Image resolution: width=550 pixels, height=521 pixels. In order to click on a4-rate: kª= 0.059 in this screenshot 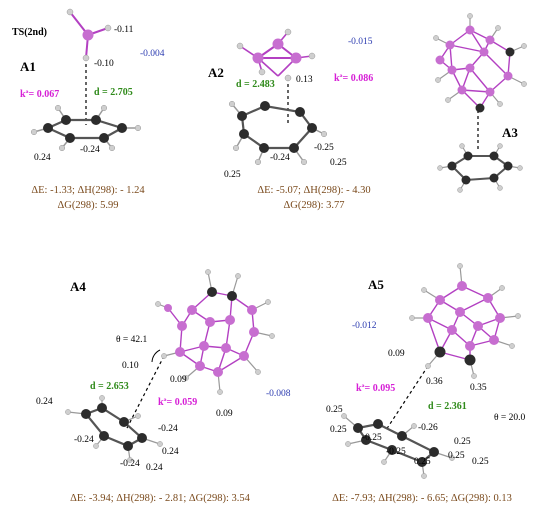, I will do `click(178, 402)`.